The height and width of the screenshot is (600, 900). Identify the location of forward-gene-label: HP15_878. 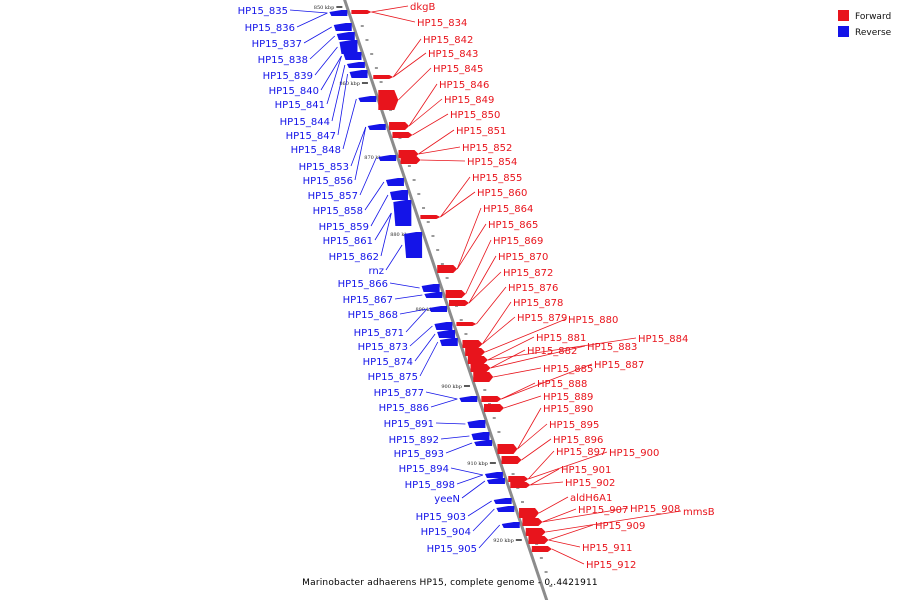
(538, 303).